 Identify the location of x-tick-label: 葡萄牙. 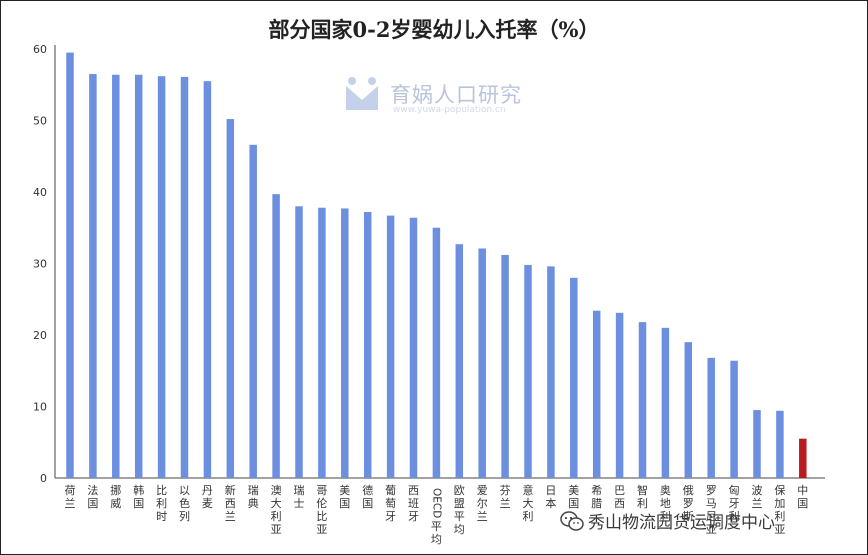
(390, 503).